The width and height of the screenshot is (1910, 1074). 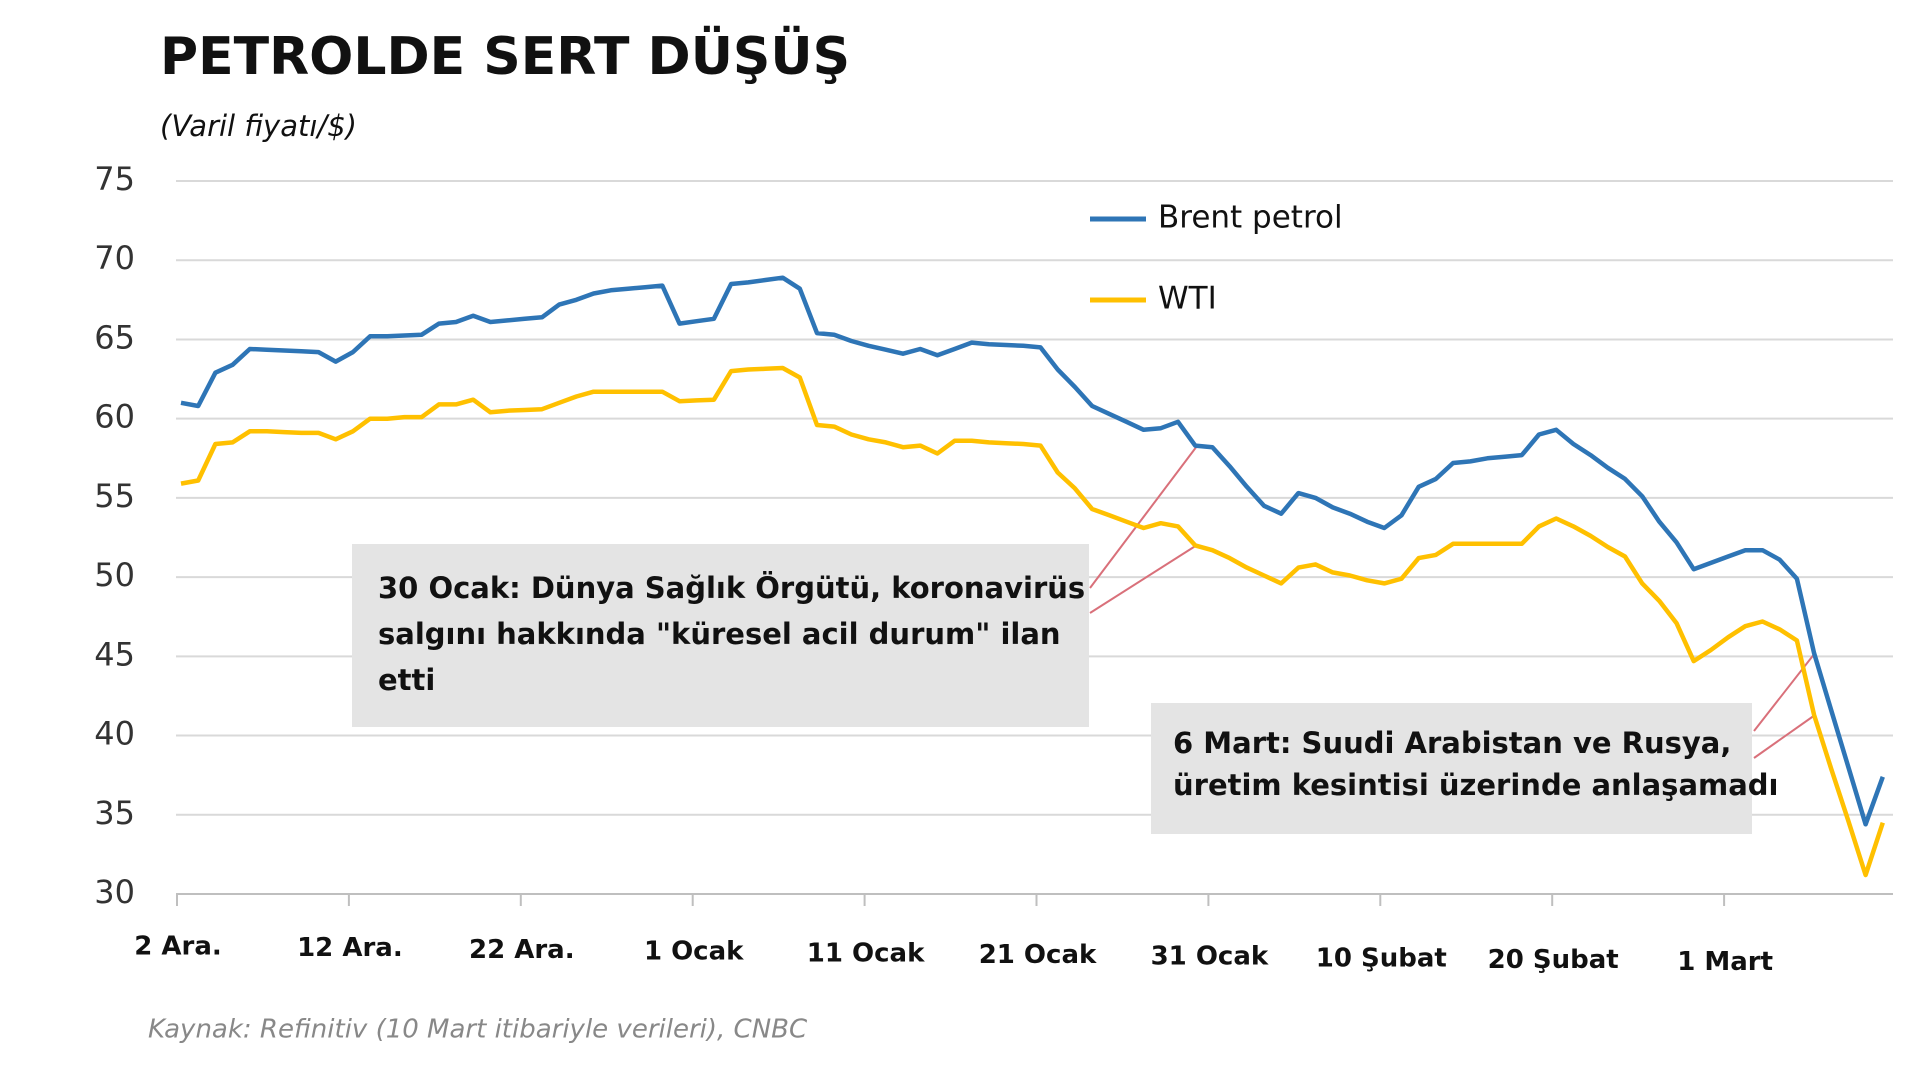 What do you see at coordinates (522, 950) in the screenshot?
I see `x-tick-label: 22 Ara.` at bounding box center [522, 950].